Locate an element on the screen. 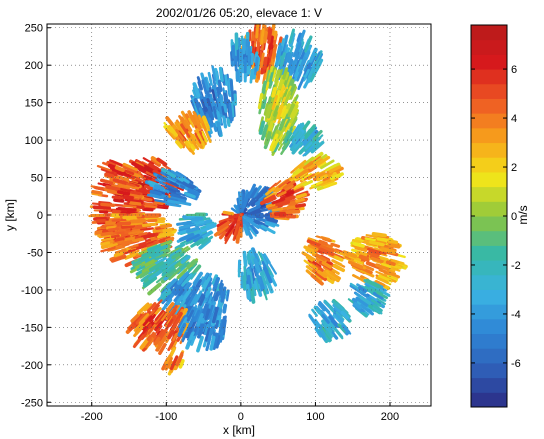 The image size is (544, 439). y-tick-label: -50 is located at coordinates (35, 253).